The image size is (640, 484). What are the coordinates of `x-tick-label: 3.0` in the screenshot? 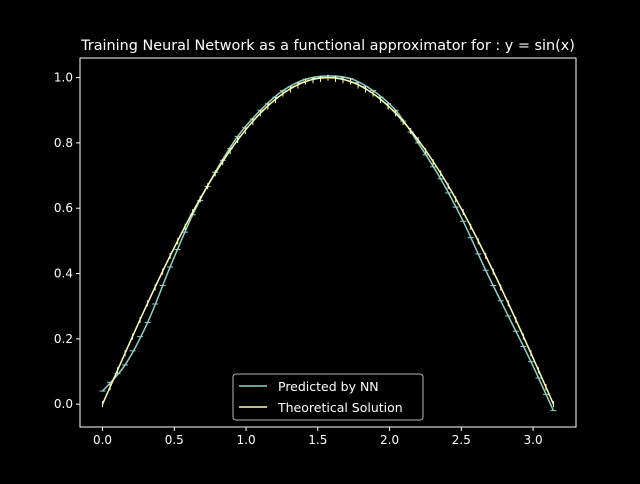 It's located at (533, 440).